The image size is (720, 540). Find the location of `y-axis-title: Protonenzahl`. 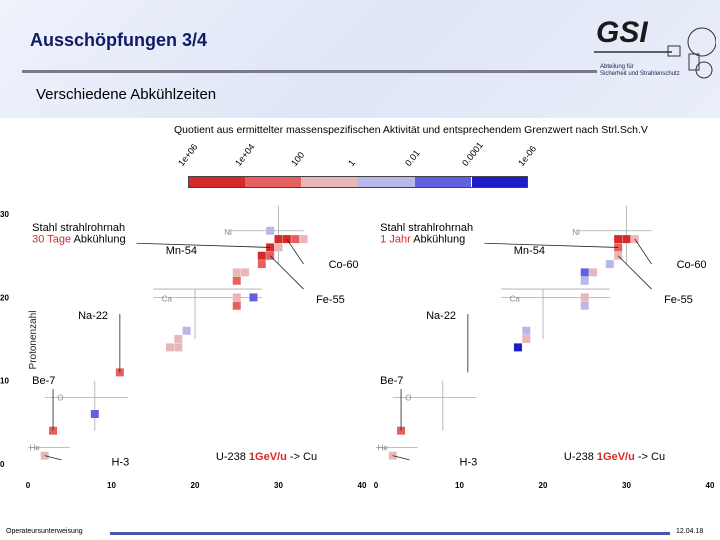

y-axis-title: Protonenzahl is located at coordinates (33, 340).